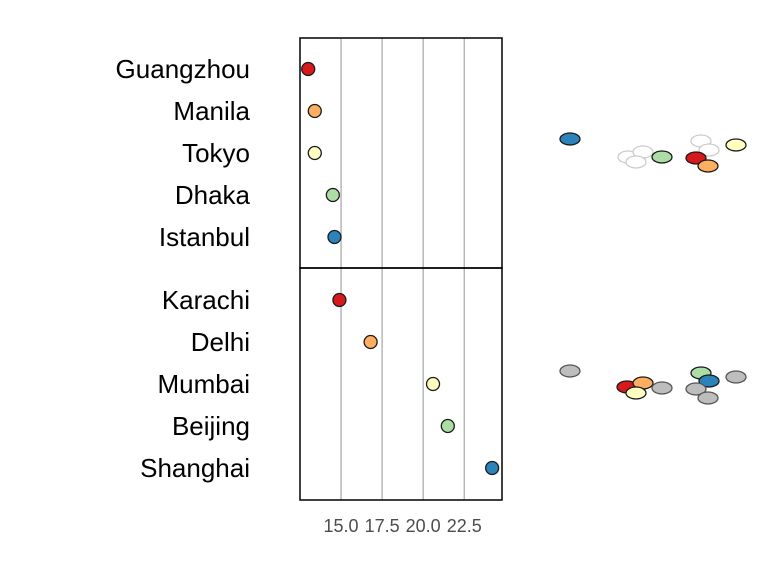  Describe the element at coordinates (216, 153) in the screenshot. I see `row-label-tokyo: Tokyo` at that location.